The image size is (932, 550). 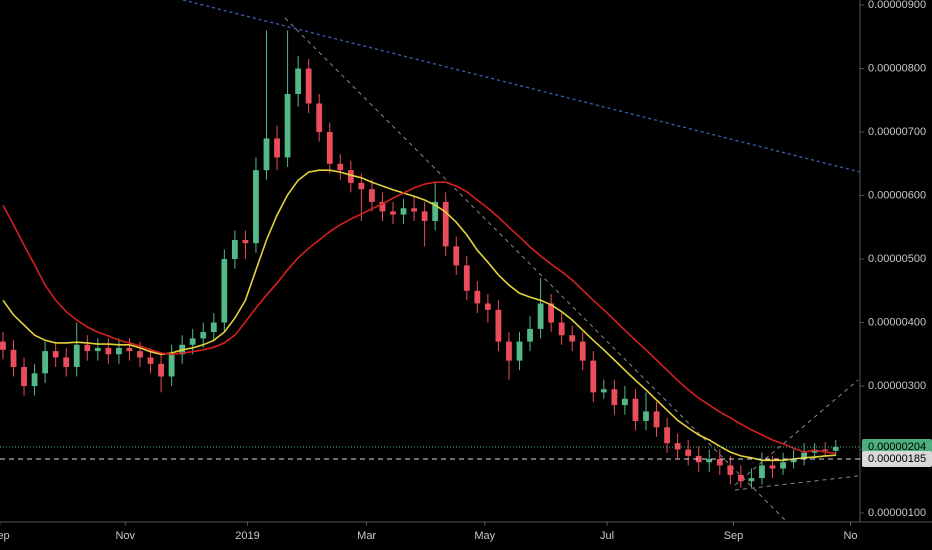 What do you see at coordinates (897, 513) in the screenshot?
I see `y-tick-label: 0.00000100` at bounding box center [897, 513].